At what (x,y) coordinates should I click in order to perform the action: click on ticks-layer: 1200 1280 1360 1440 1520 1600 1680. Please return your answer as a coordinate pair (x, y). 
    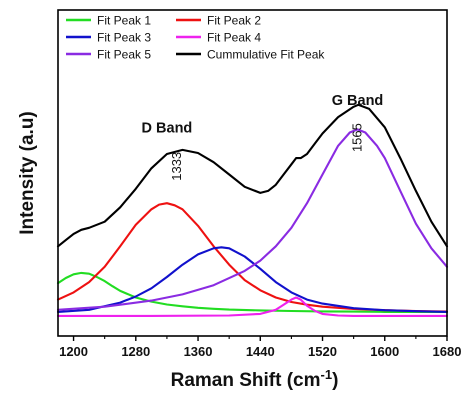
    Looking at the image, I should click on (260, 347).